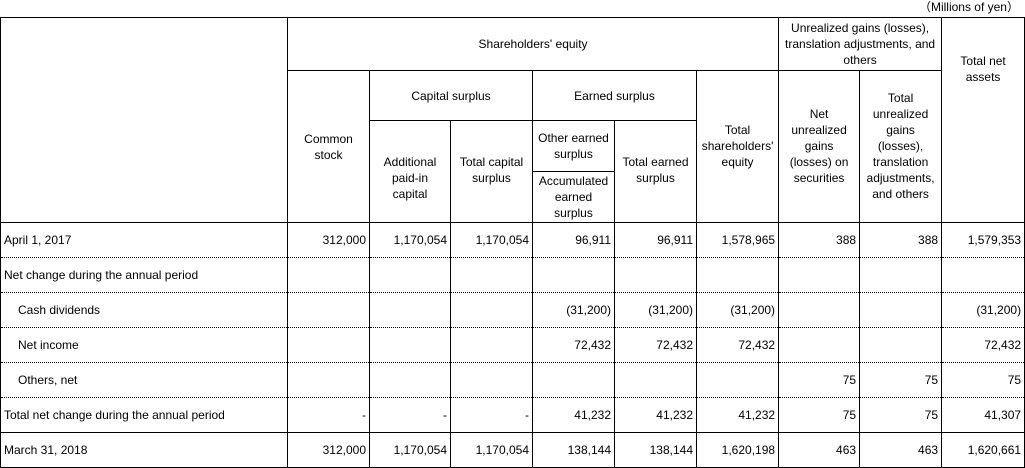 The height and width of the screenshot is (468, 1025). Describe the element at coordinates (328, 415) in the screenshot. I see `cell-common-stock: -` at that location.